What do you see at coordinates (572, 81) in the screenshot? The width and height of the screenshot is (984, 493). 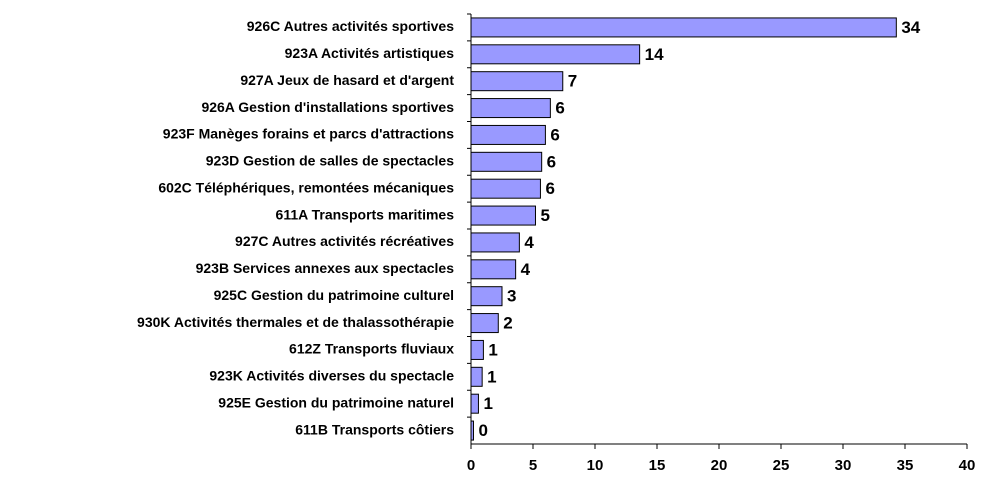 I see `value-label: 7` at bounding box center [572, 81].